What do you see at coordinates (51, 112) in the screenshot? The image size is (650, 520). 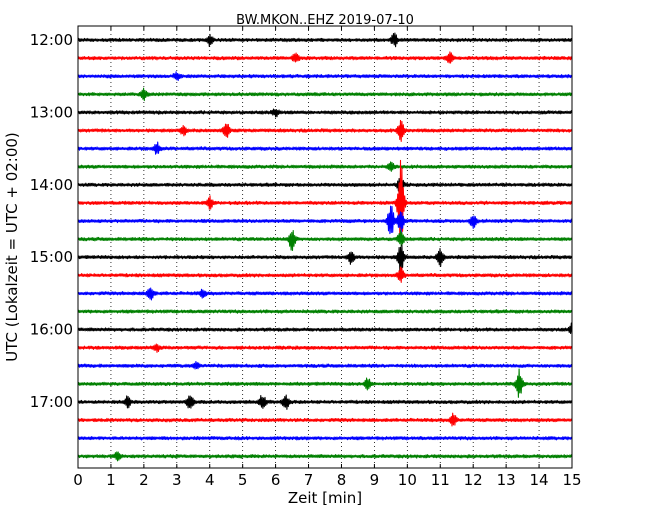 I see `y-tick-label: 13:00` at bounding box center [51, 112].